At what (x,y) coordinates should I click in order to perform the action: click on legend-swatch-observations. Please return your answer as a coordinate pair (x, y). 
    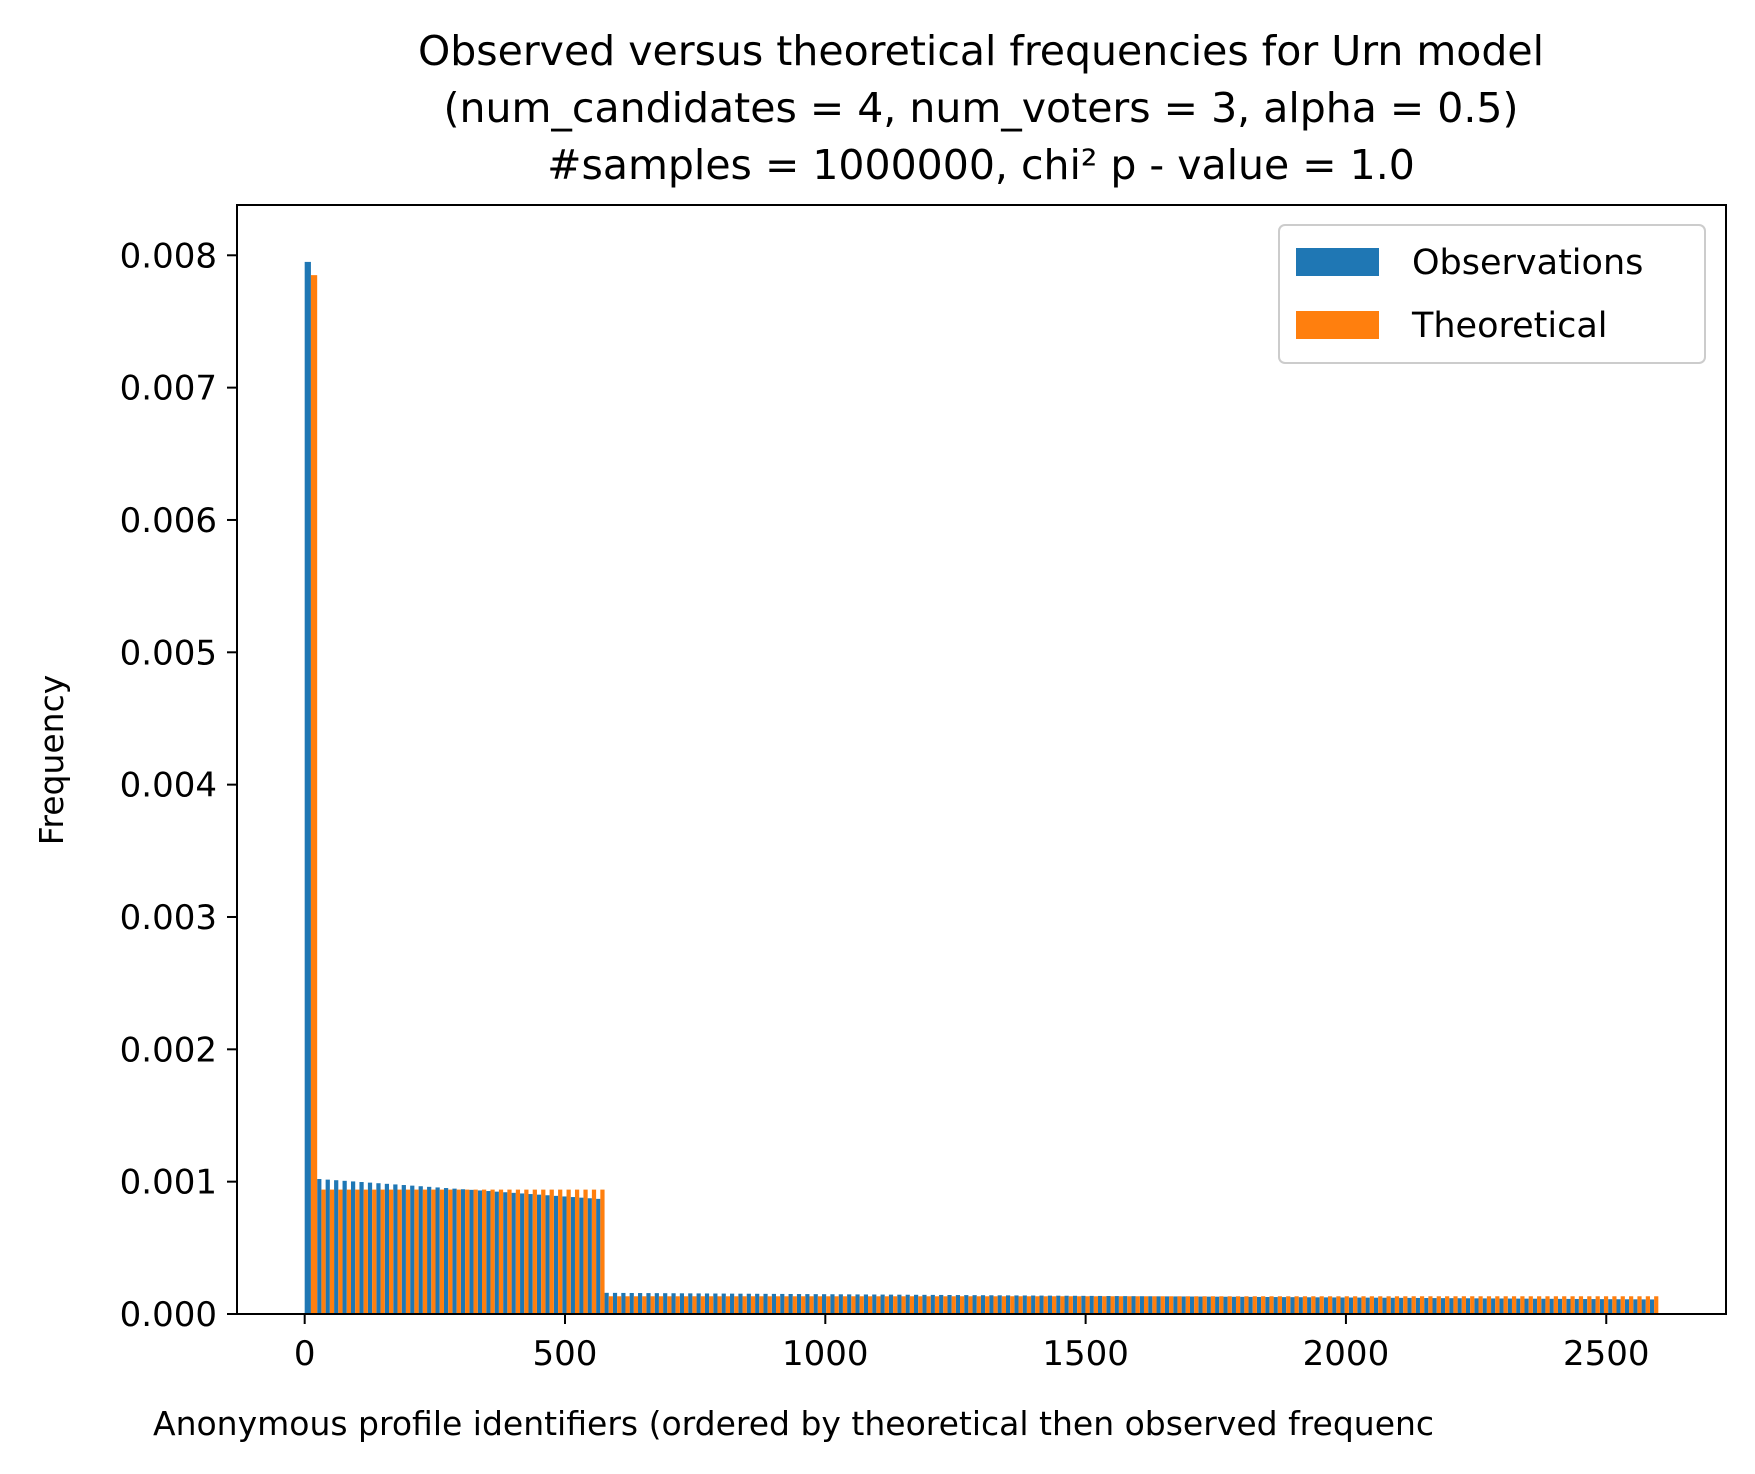
    Looking at the image, I should click on (1337, 262).